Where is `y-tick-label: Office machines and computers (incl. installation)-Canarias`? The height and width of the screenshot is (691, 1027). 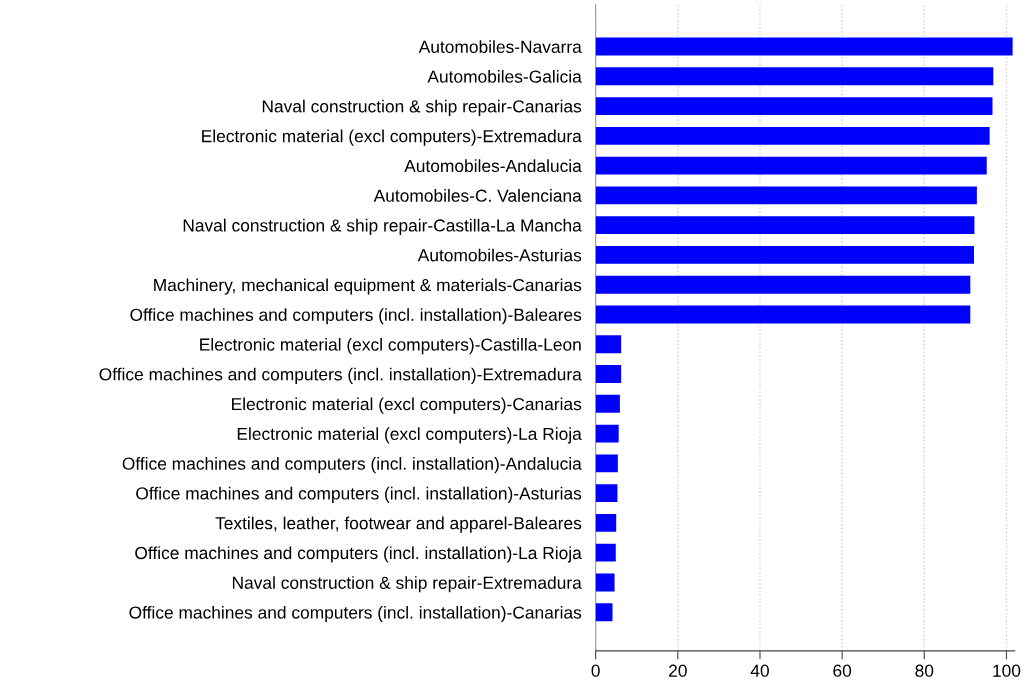 y-tick-label: Office machines and computers (incl. installation)-Canarias is located at coordinates (355, 614).